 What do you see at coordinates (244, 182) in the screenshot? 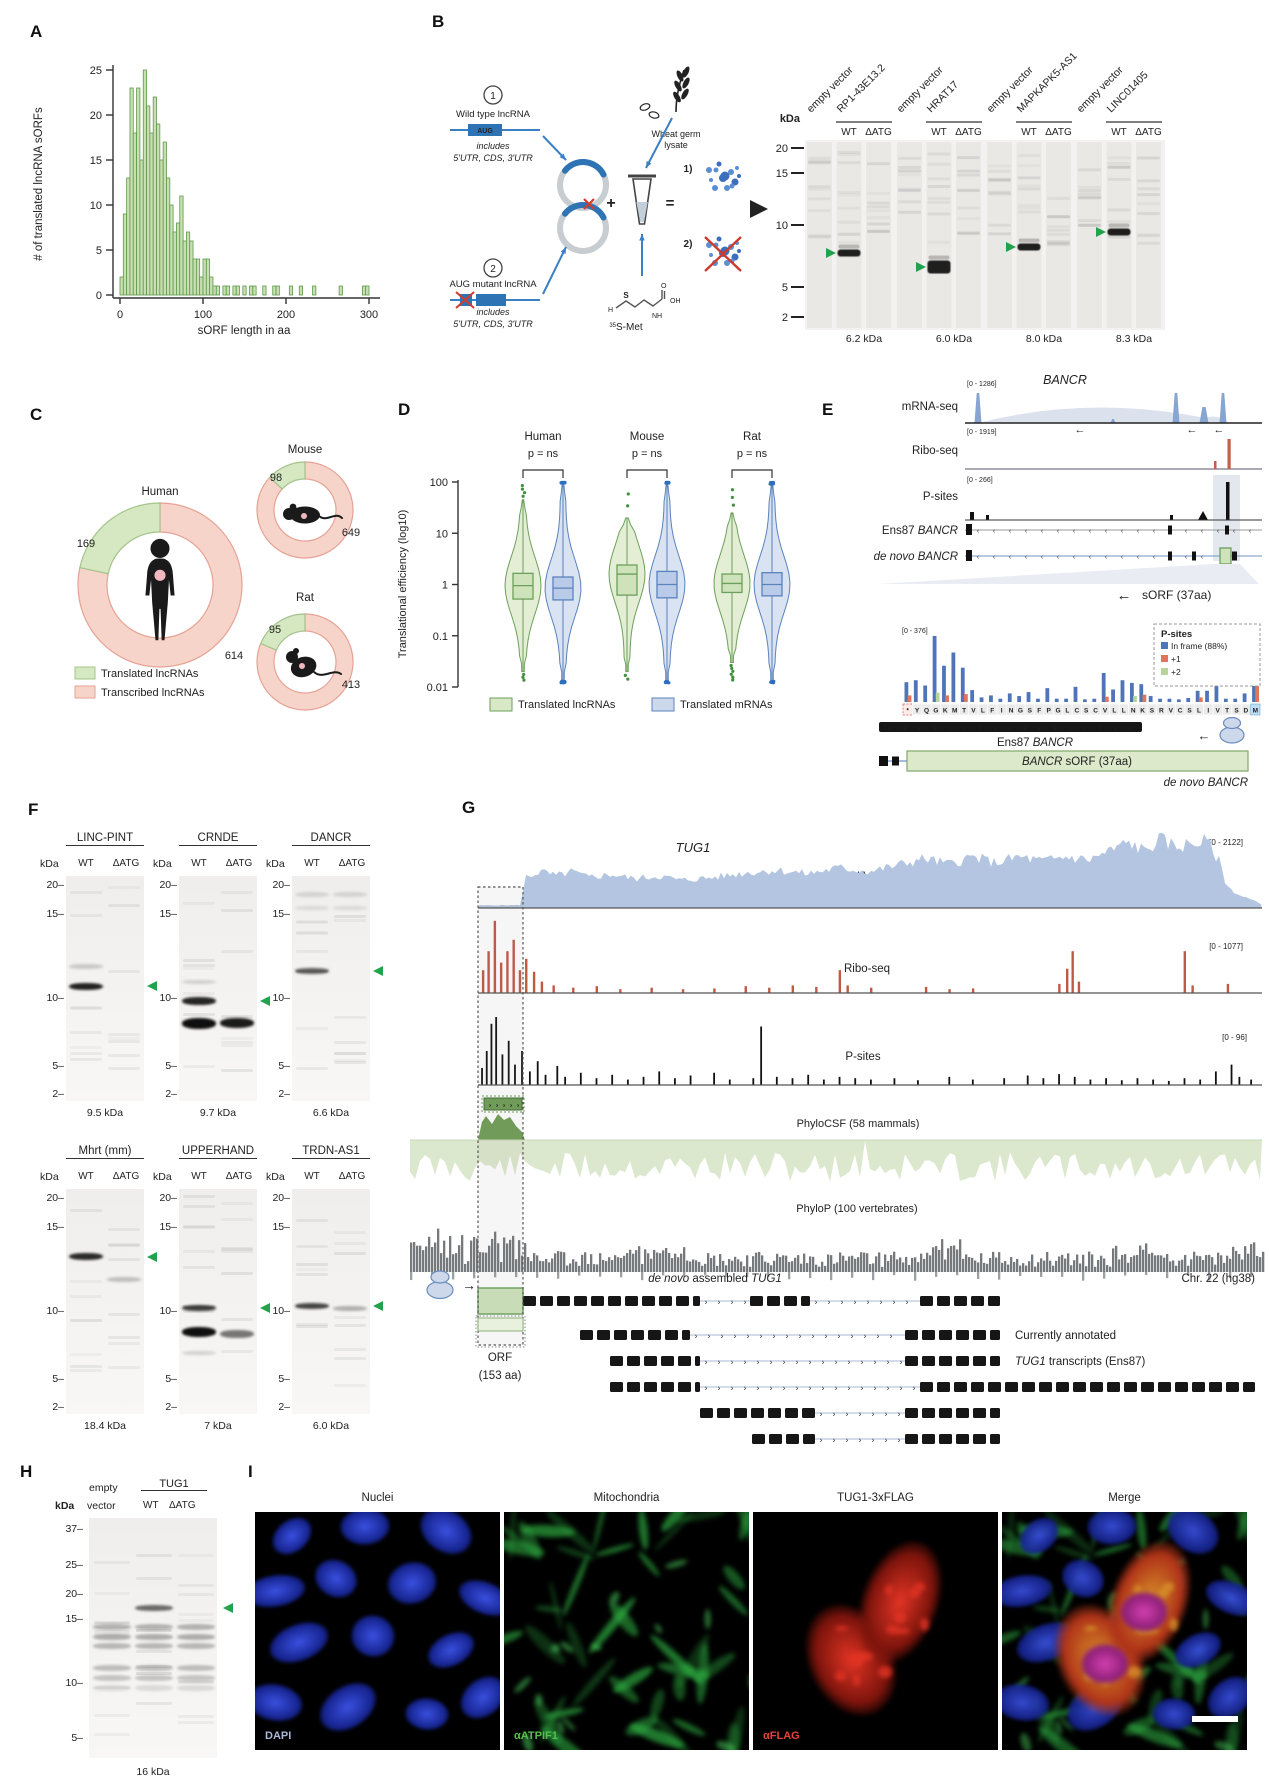
I see `histogram-bars` at bounding box center [244, 182].